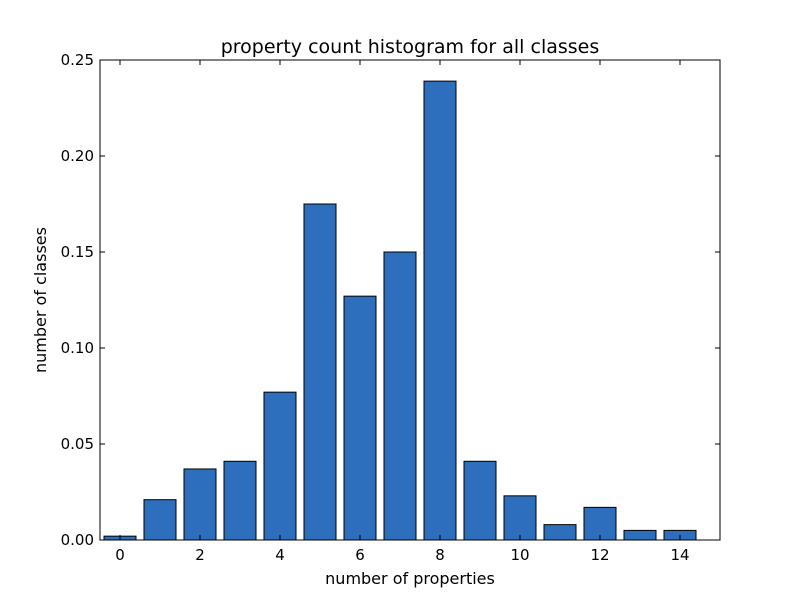  I want to click on chart-title: property count histogram for all classes, so click(410, 47).